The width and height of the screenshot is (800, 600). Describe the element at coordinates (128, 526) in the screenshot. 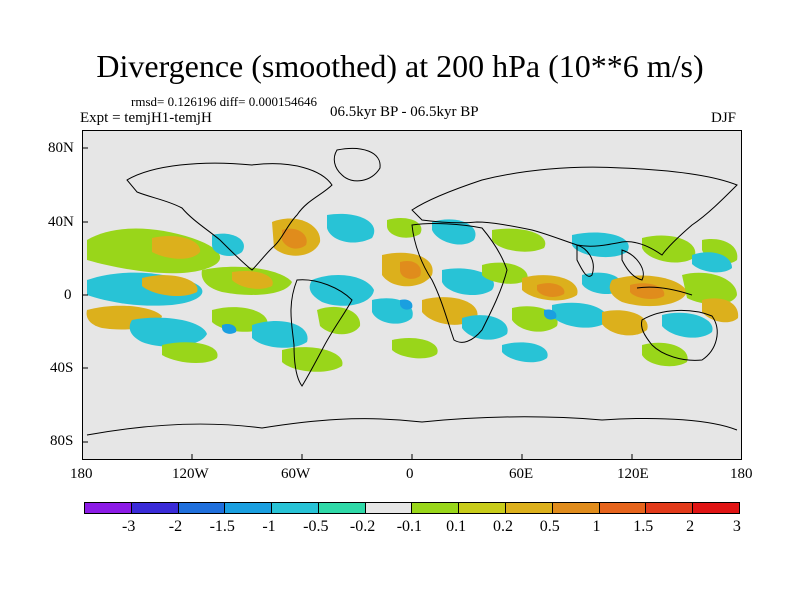

I see `colorbar-label: -3` at that location.